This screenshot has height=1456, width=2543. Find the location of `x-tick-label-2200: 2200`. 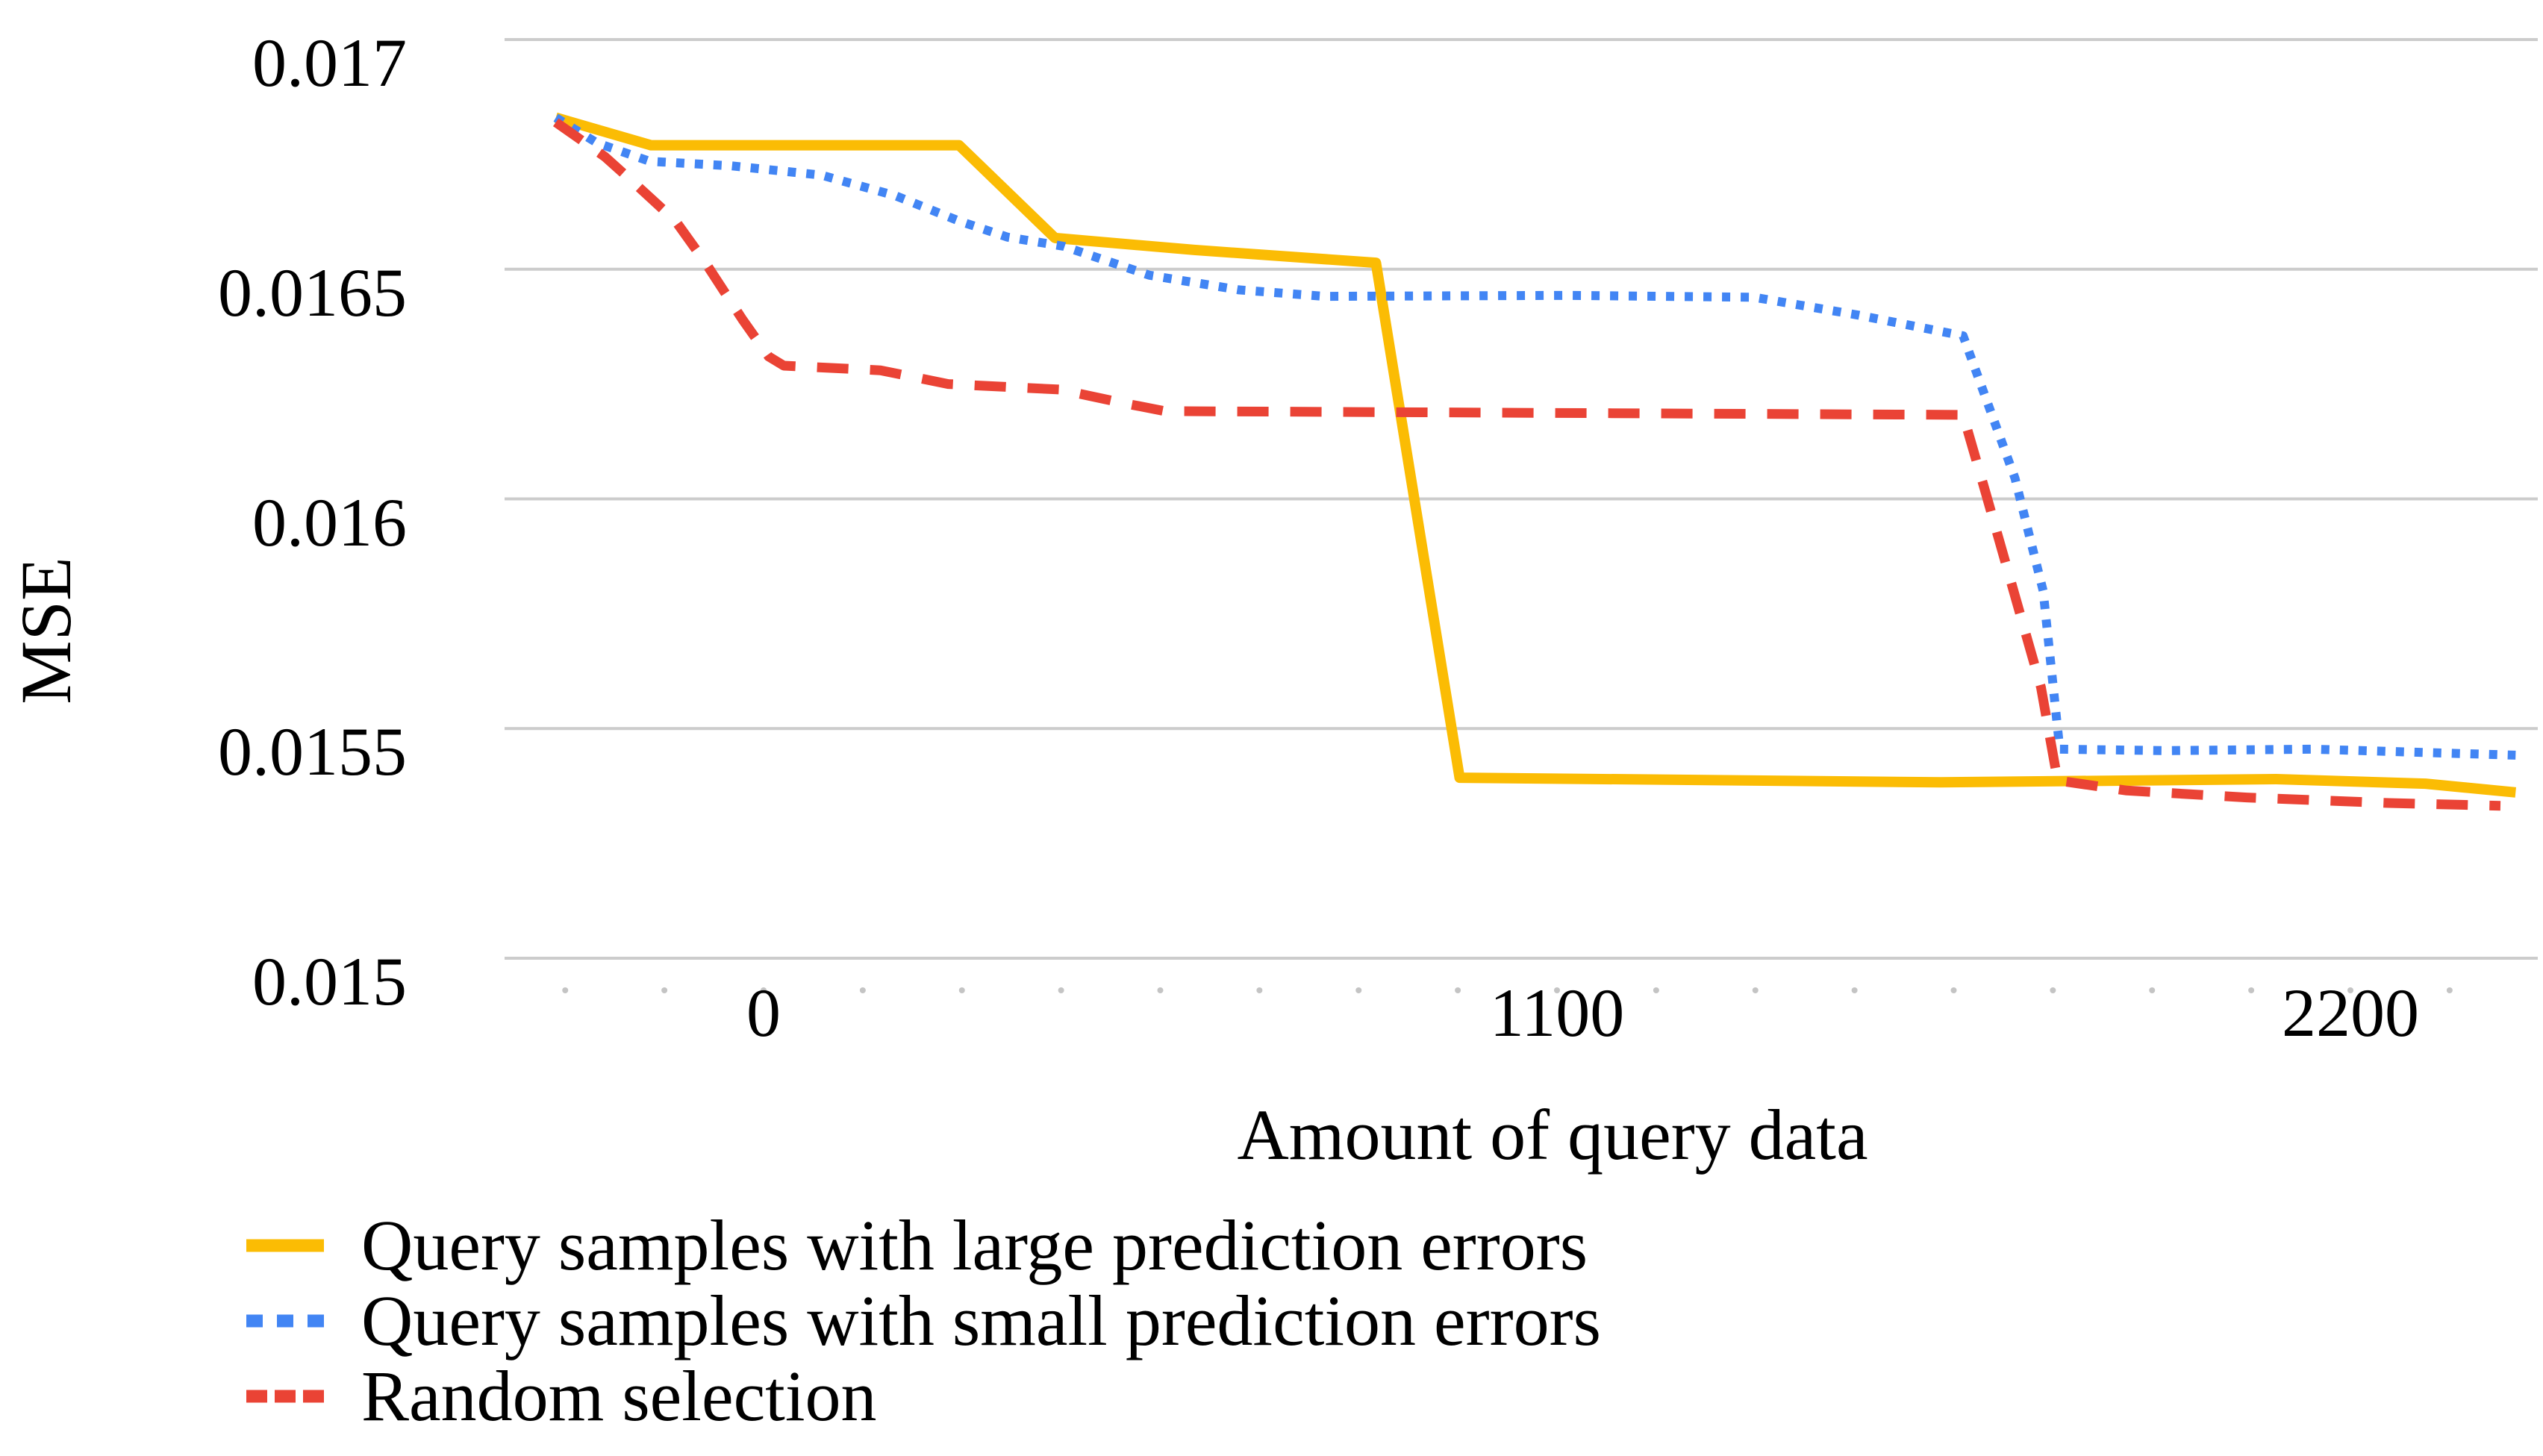

x-tick-label-2200: 2200 is located at coordinates (2350, 1013).